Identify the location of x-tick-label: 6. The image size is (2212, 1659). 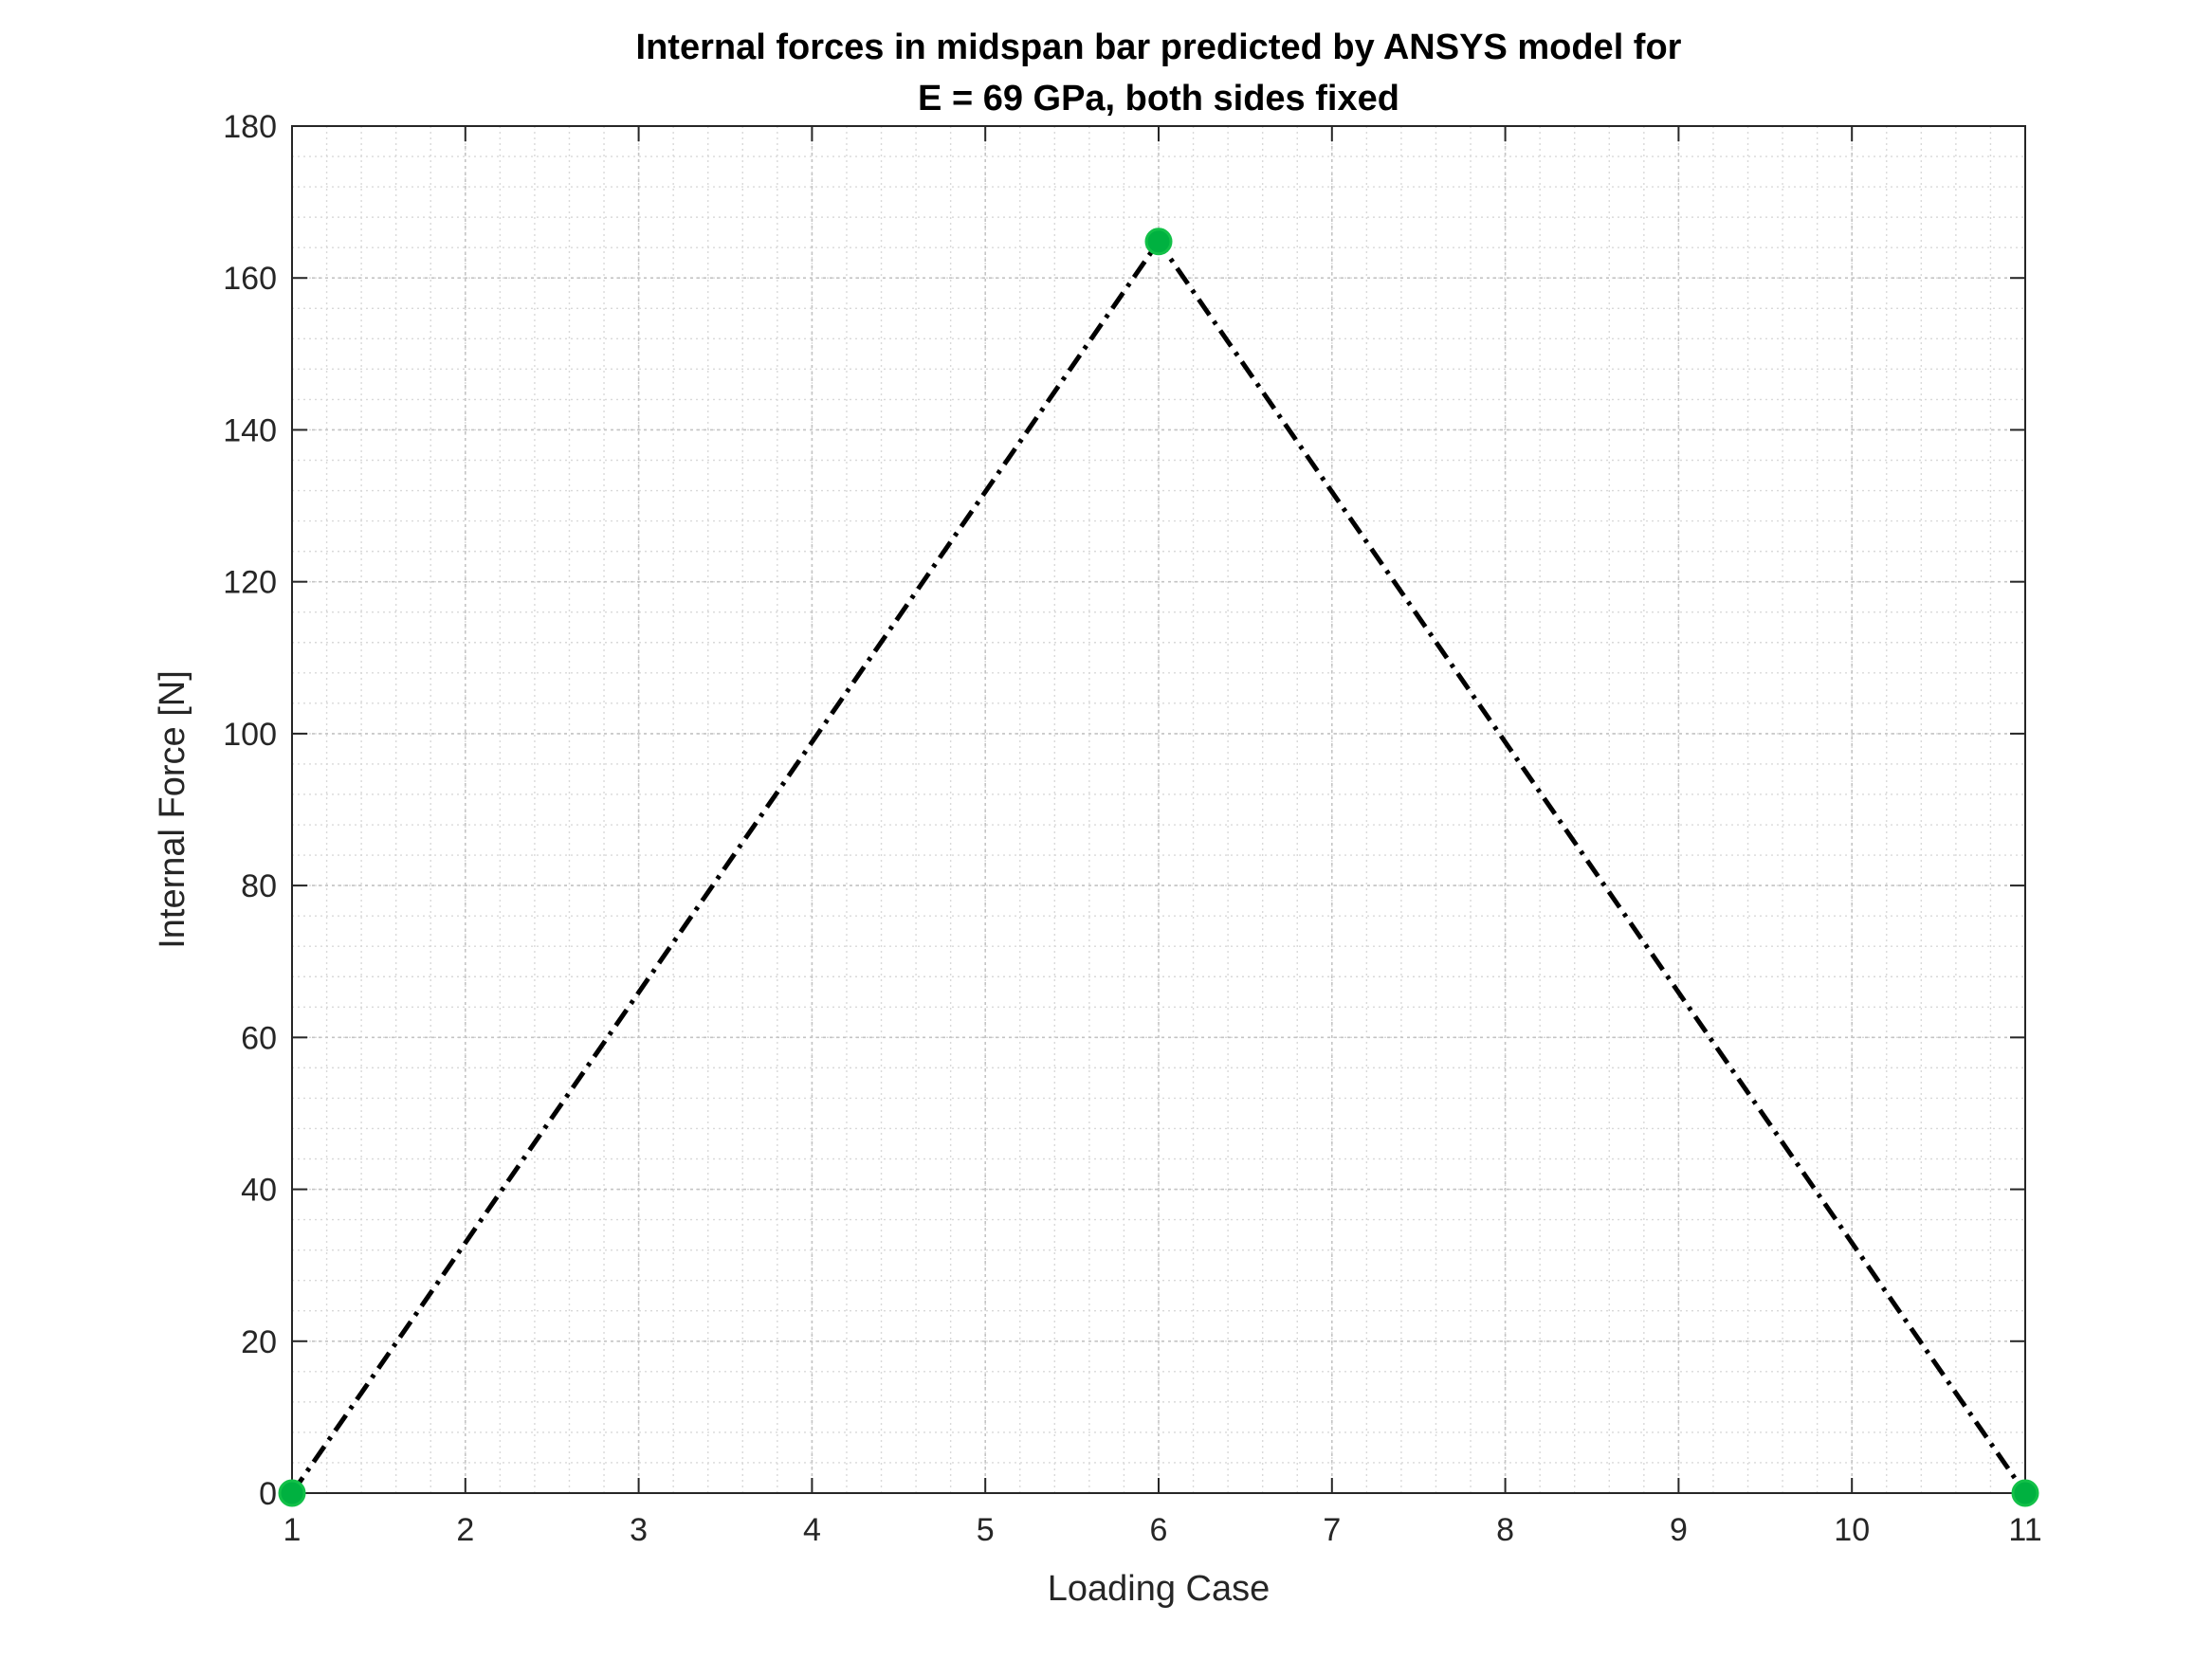
(1159, 1530).